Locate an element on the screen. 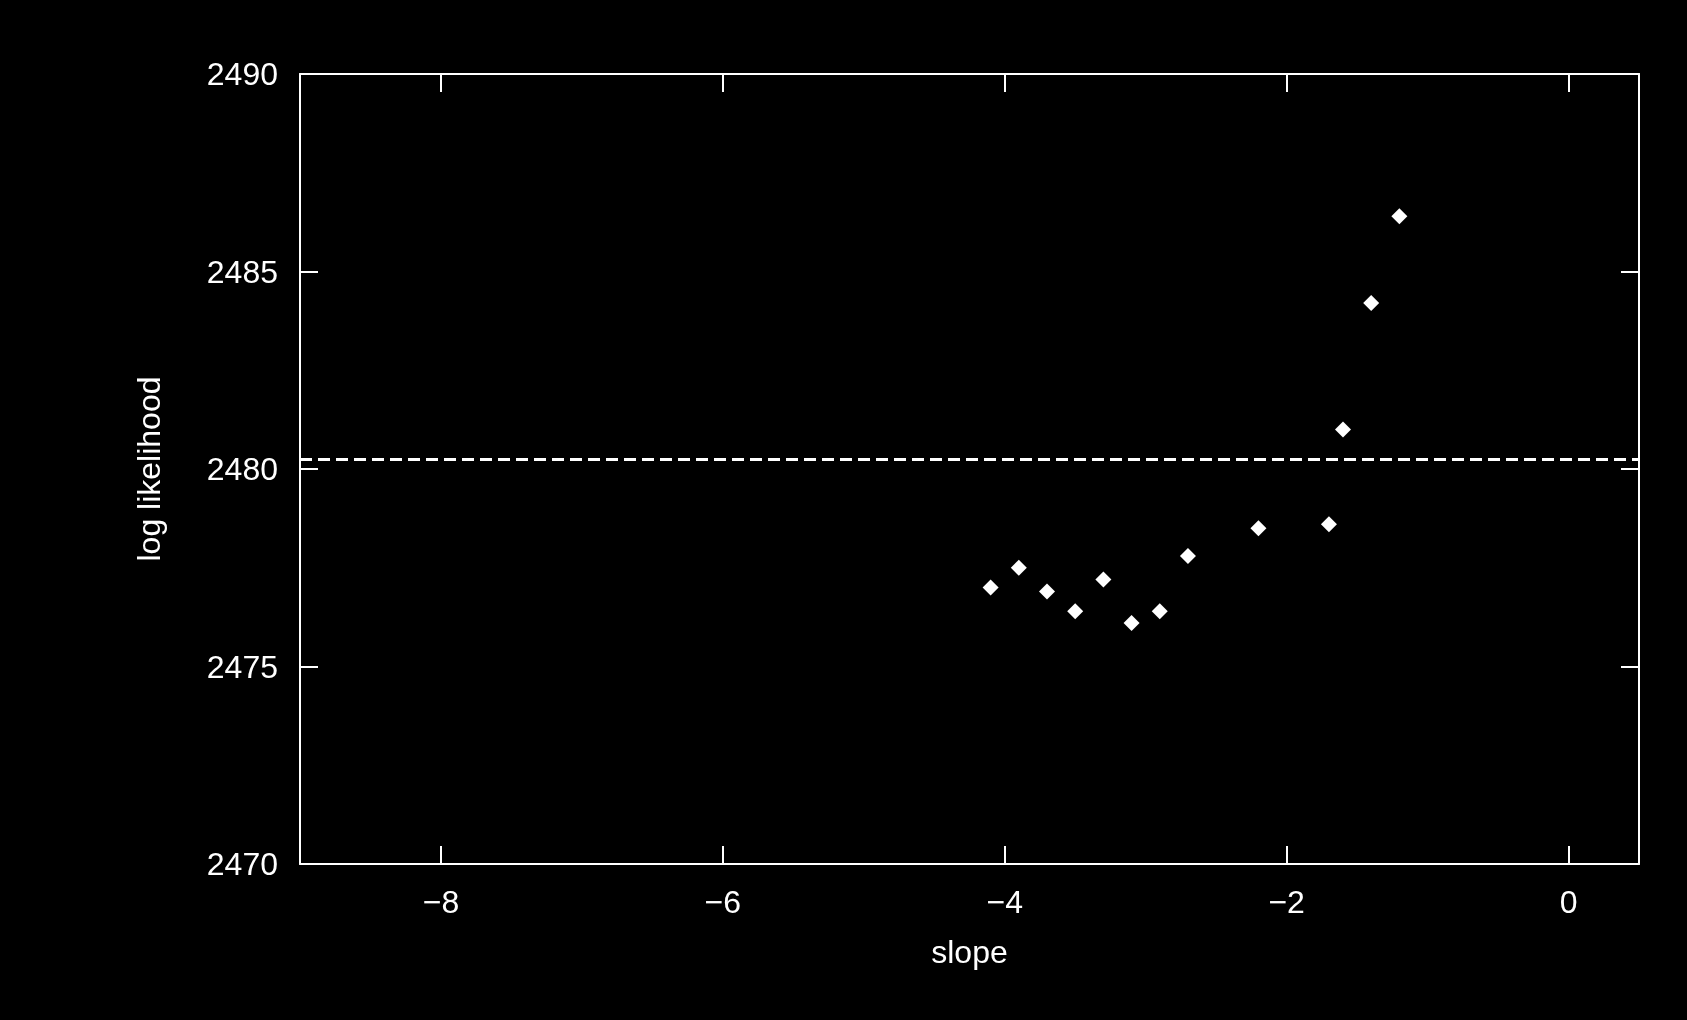 The image size is (1687, 1020). x-tick-label: 0 is located at coordinates (1568, 902).